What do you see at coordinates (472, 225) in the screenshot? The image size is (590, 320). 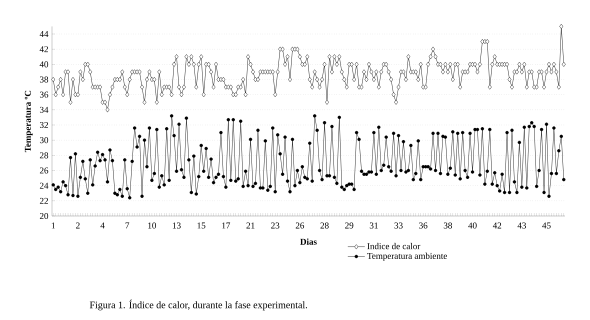 I see `x-tick-label: 40` at bounding box center [472, 225].